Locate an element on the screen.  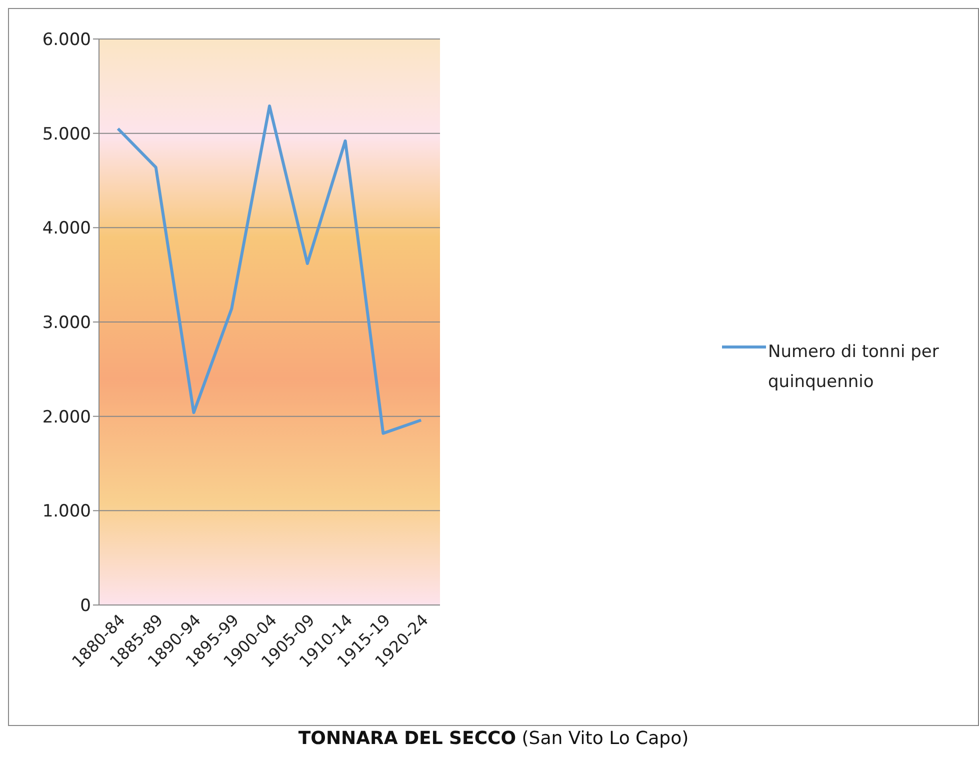
legend-label: Numero di tonni per quinquennio is located at coordinates (854, 367).